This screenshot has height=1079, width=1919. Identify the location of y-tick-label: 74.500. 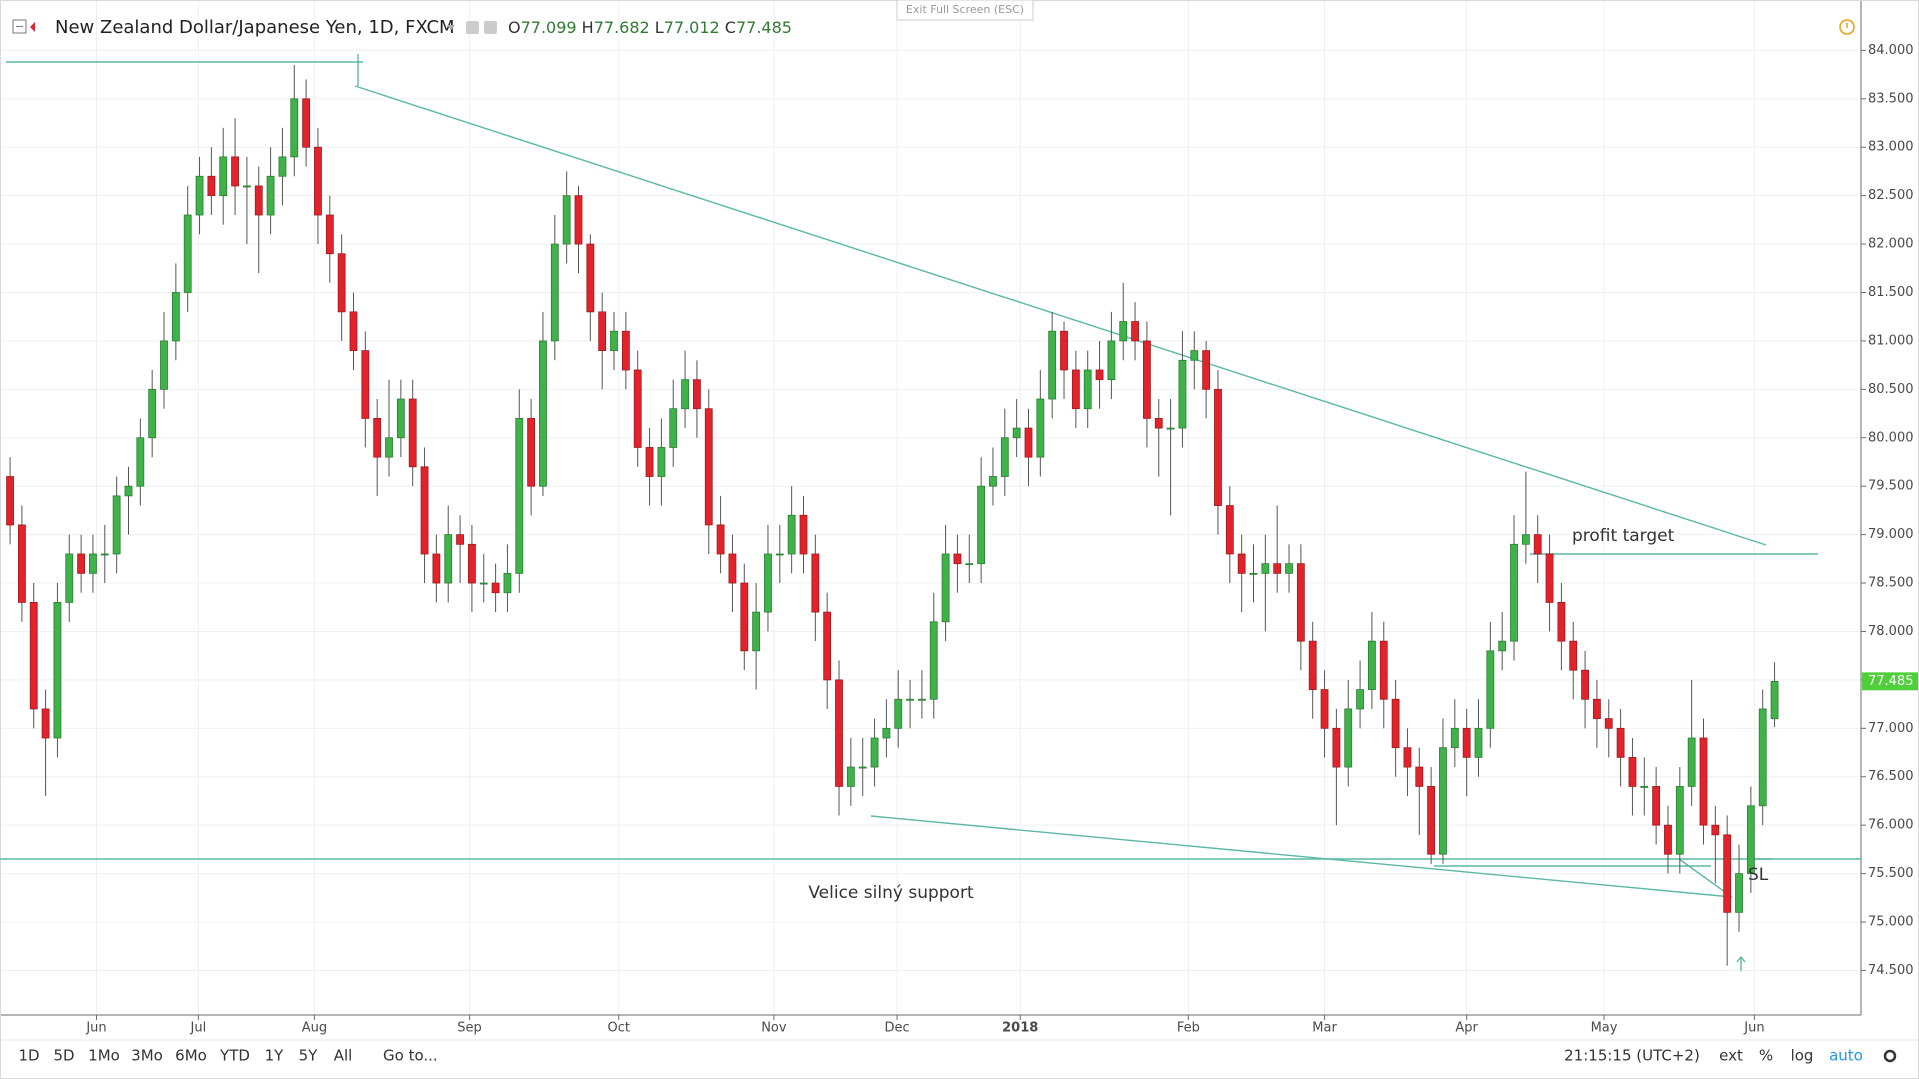
(1891, 970).